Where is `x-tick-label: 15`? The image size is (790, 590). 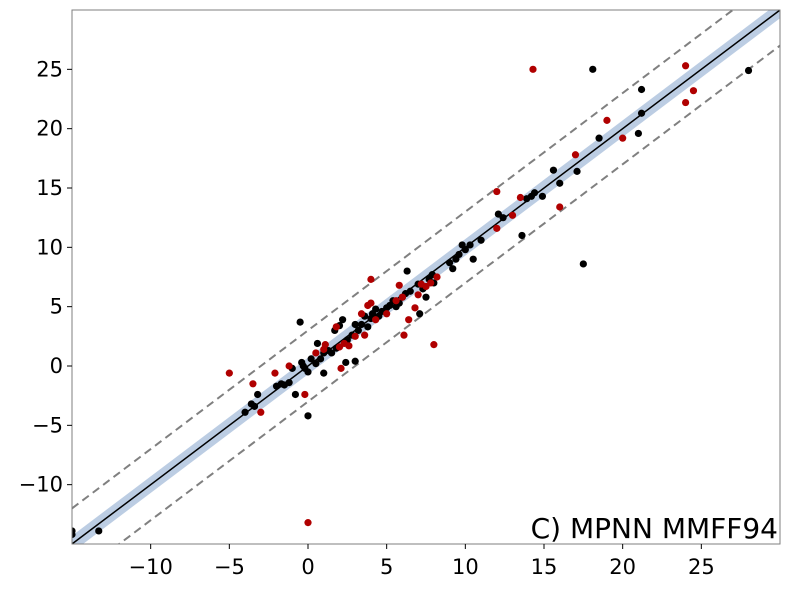 x-tick-label: 15 is located at coordinates (544, 567).